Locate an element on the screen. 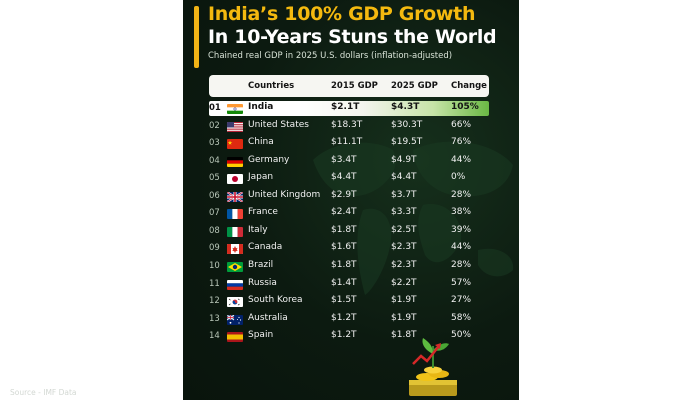 The image size is (700, 400). row-gdp-2015: $1.4T is located at coordinates (344, 282).